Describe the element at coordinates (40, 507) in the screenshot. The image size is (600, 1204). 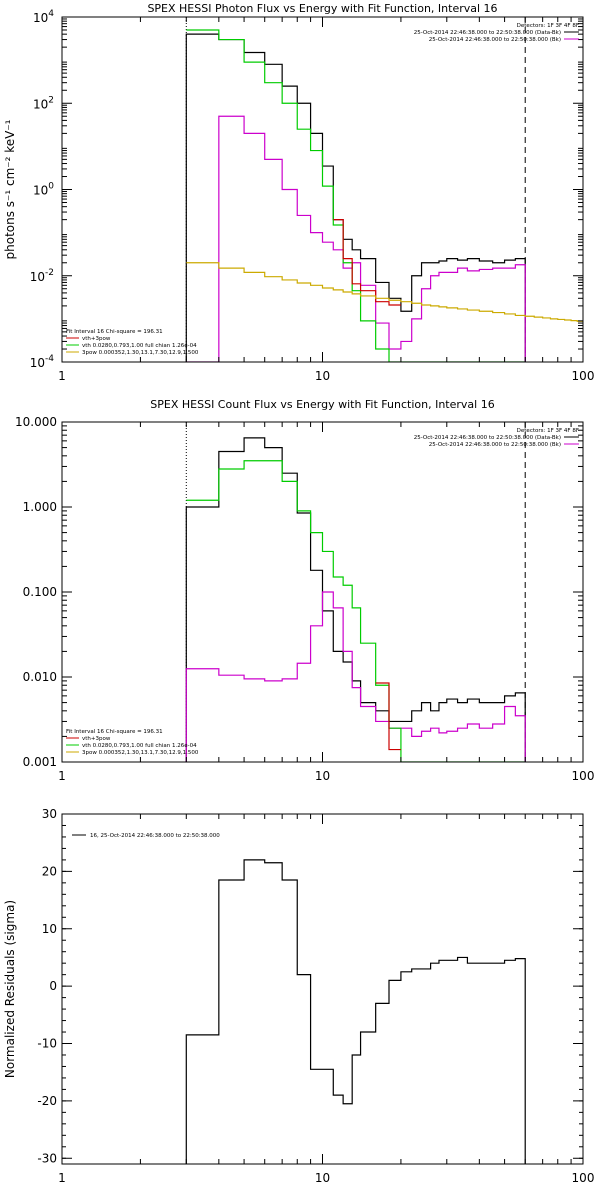
I see `y-tick-label: 1.000` at that location.